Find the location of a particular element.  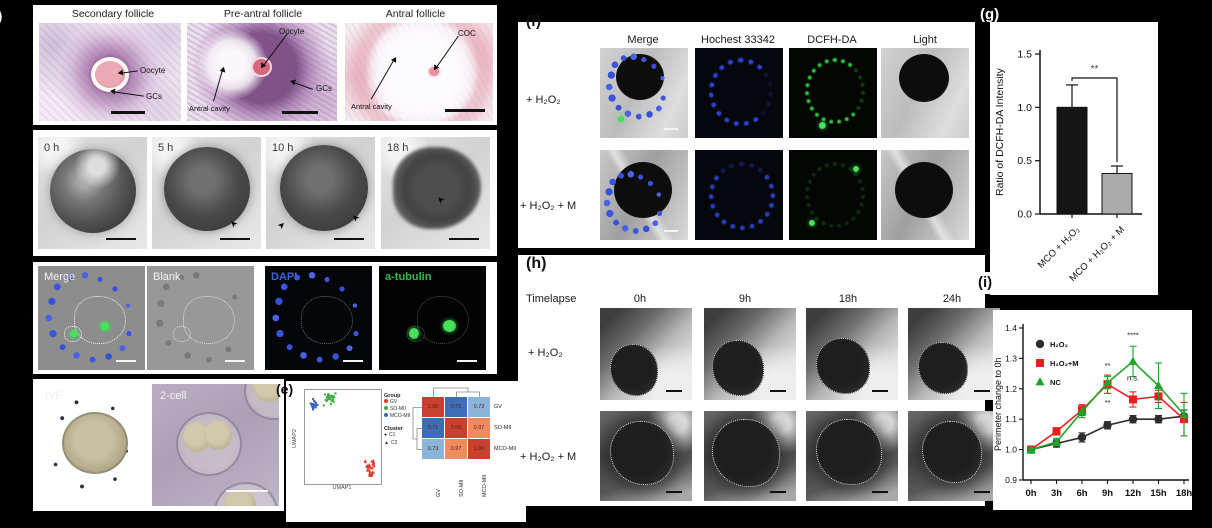

heatmap-col-label: MCO-MII is located at coordinates (485, 485).